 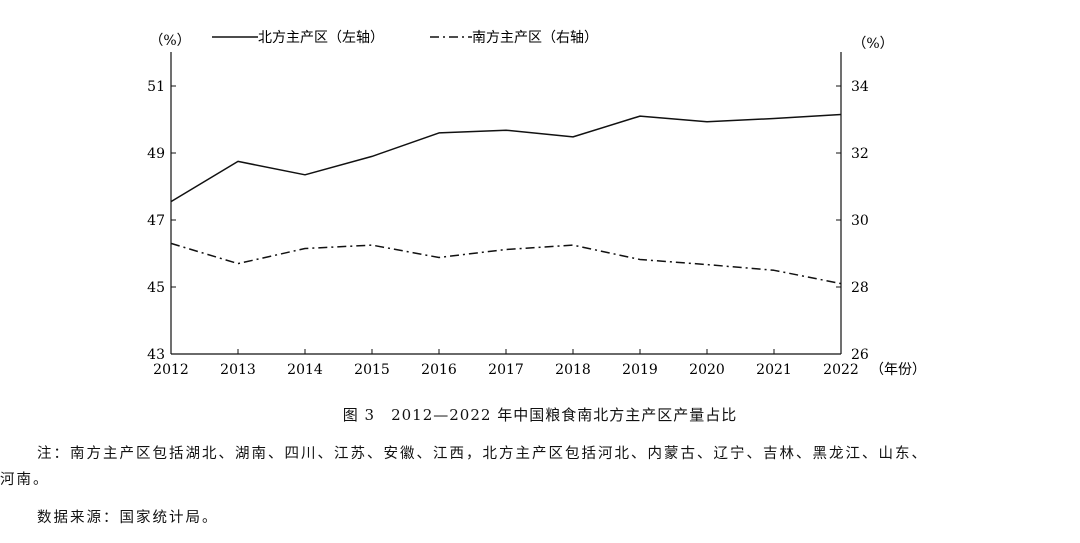 I want to click on left-tick-label: 43, so click(x=156, y=355).